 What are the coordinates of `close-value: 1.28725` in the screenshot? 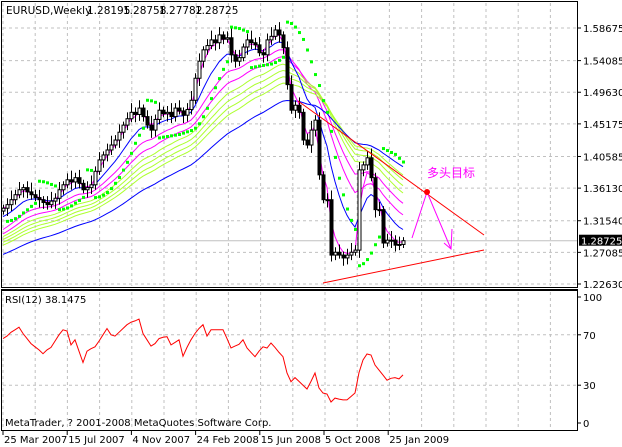 It's located at (216, 11).